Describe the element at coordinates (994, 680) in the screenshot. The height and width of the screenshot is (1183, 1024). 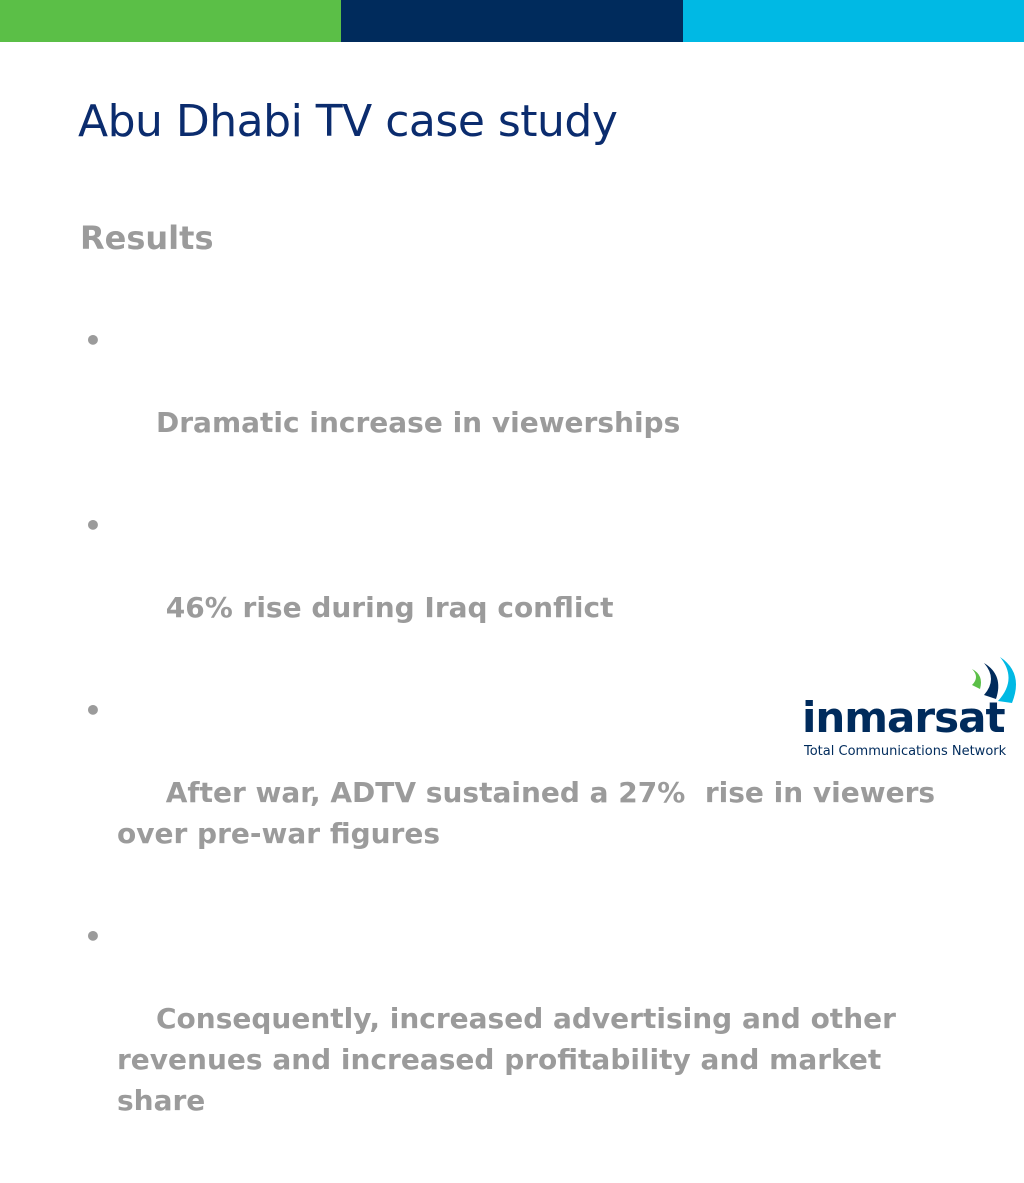
I see `signal-waves-icon` at that location.